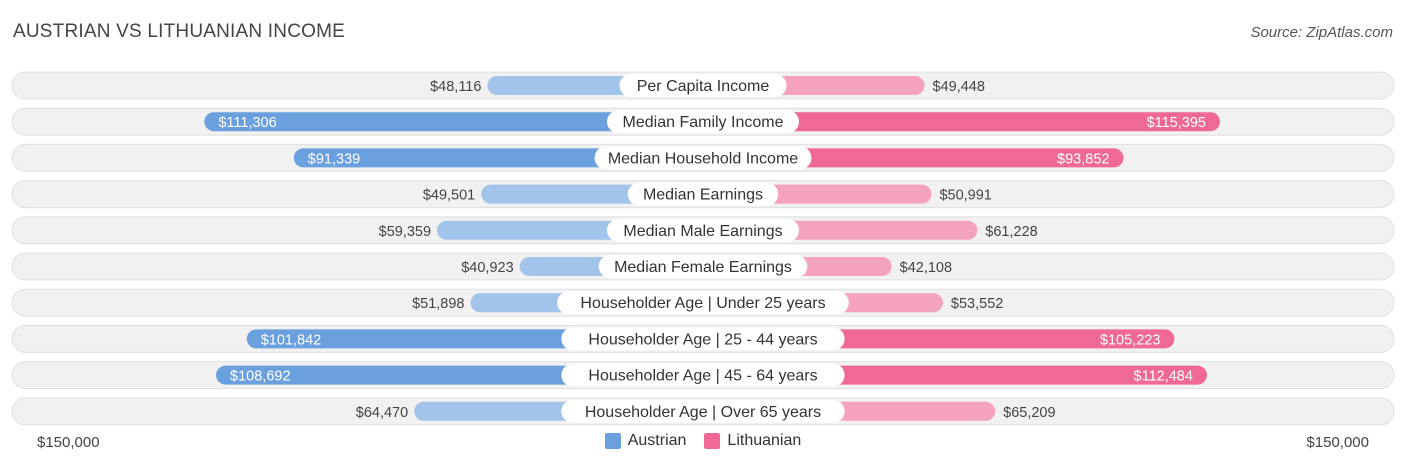  I want to click on category-label: Householder Age | 45 - 64 years, so click(702, 376).